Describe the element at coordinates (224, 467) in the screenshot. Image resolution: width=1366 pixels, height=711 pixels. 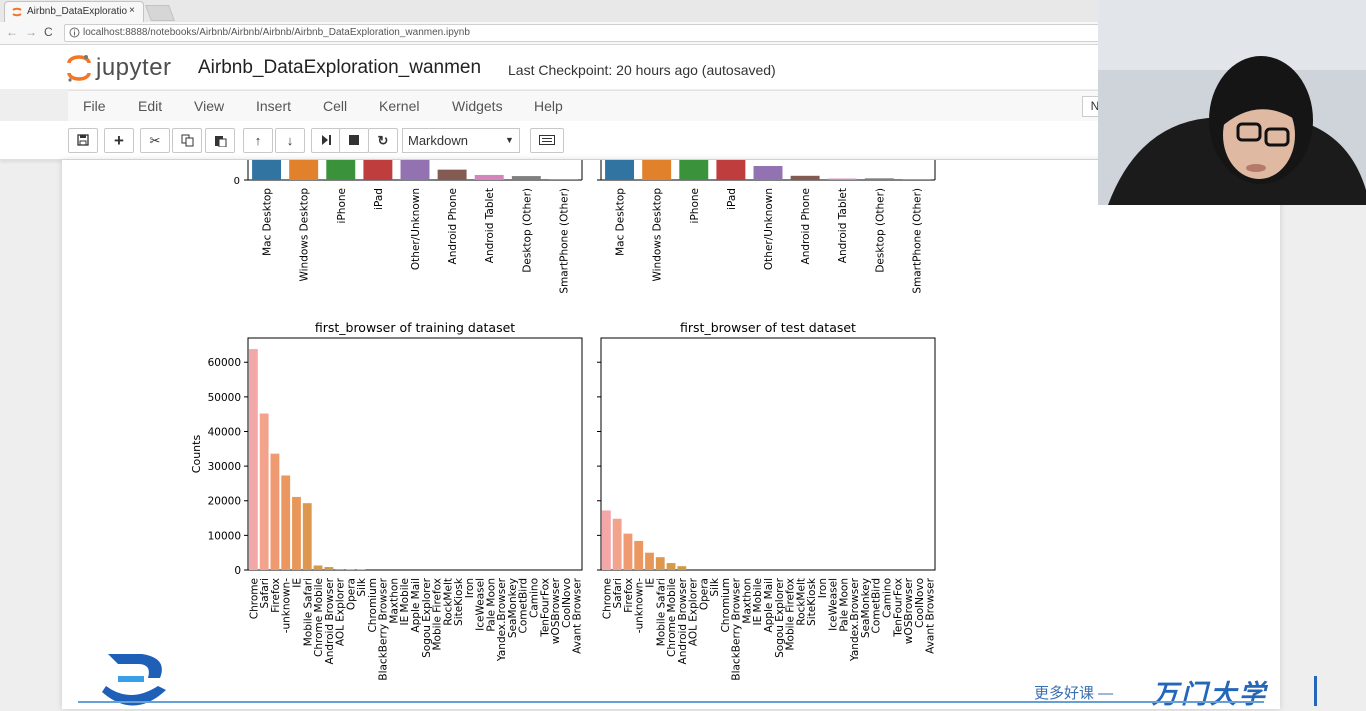
I see `y-tick-label: 30000` at that location.